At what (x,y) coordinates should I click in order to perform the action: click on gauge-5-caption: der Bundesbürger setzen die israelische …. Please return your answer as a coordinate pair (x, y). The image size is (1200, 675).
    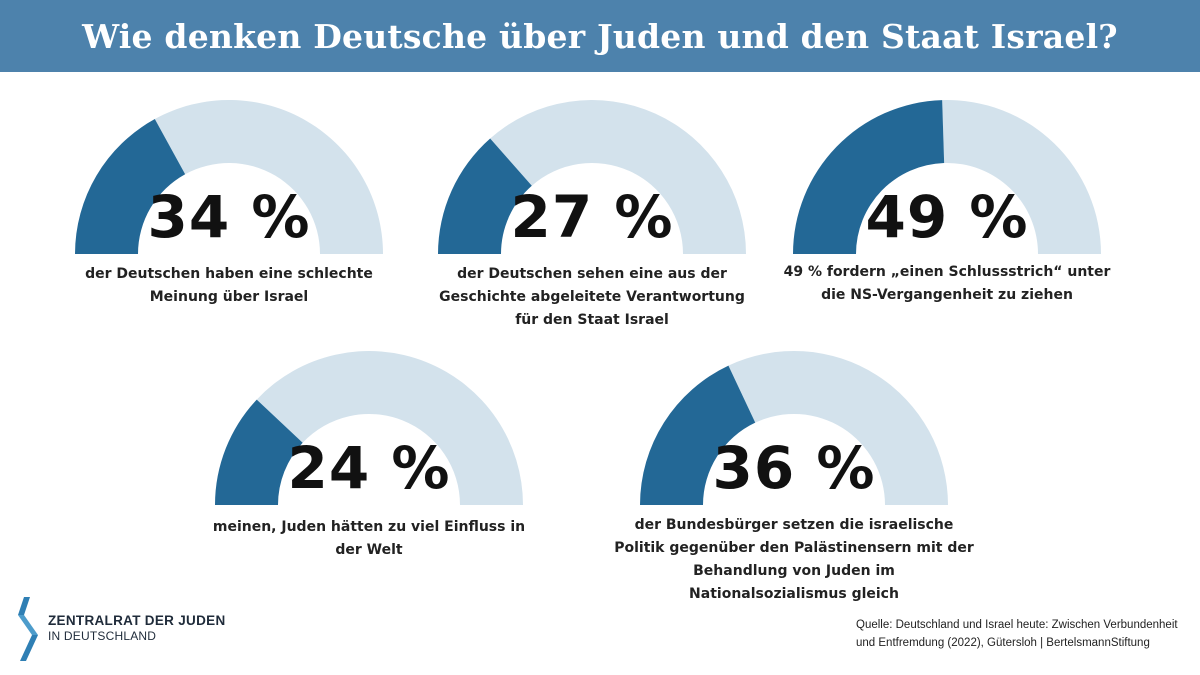
    Looking at the image, I should click on (794, 559).